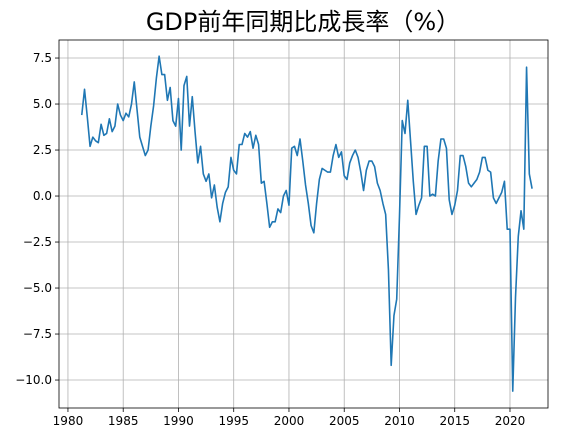 Image resolution: width=565 pixels, height=441 pixels. I want to click on x-tick-label: 1985, so click(123, 421).